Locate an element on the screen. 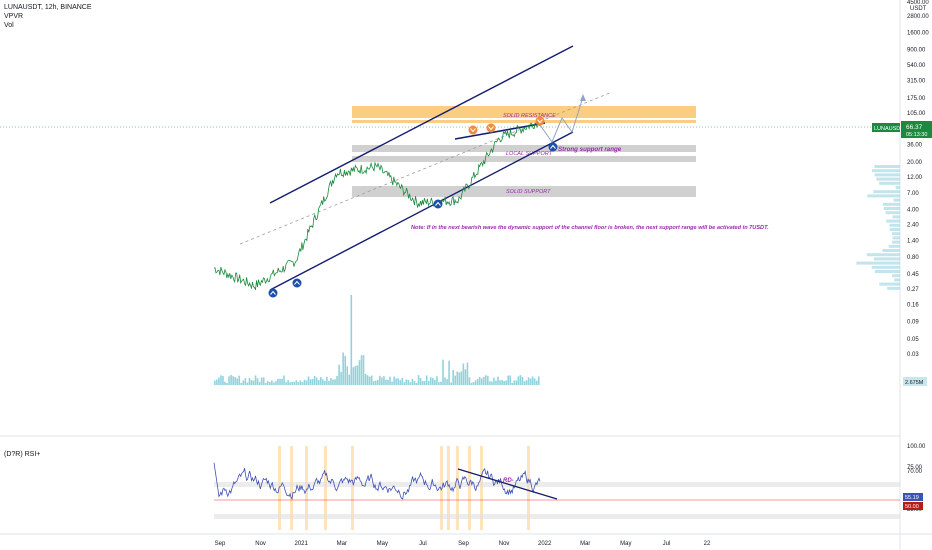 This screenshot has height=550, width=932. rsi-overbought-zone is located at coordinates (557, 484).